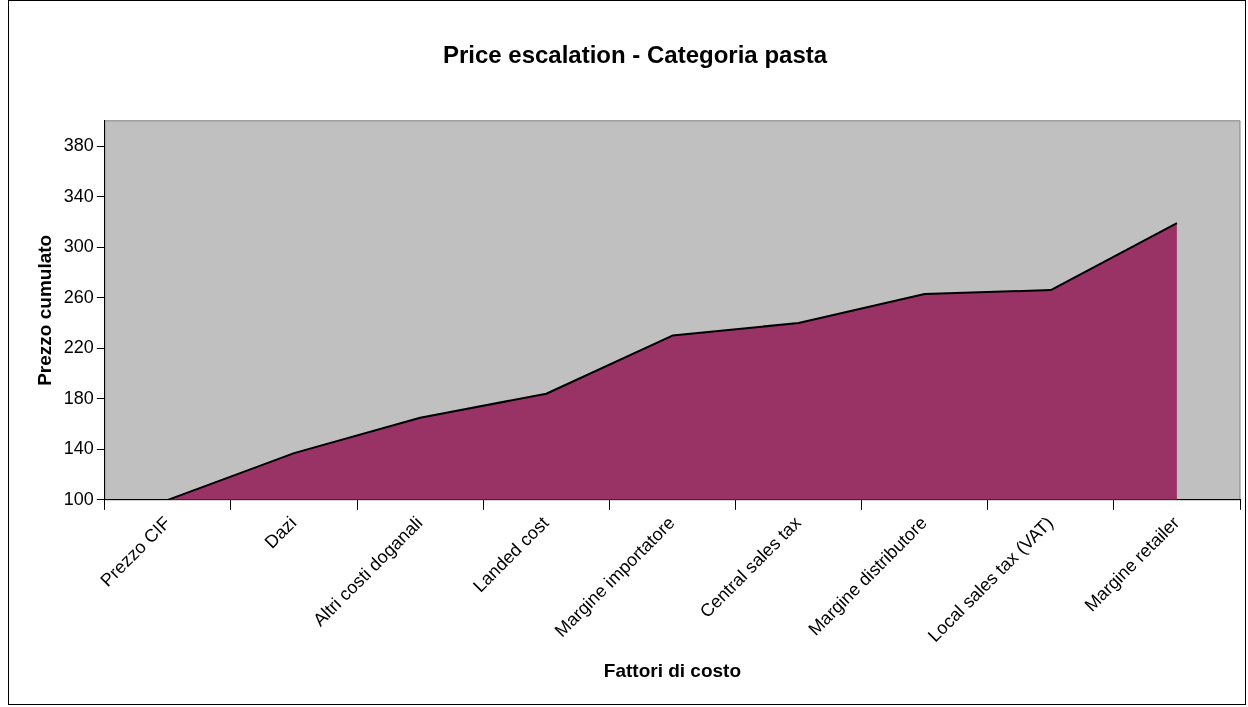 The image size is (1248, 707). I want to click on y-tick-label: 300, so click(78, 246).